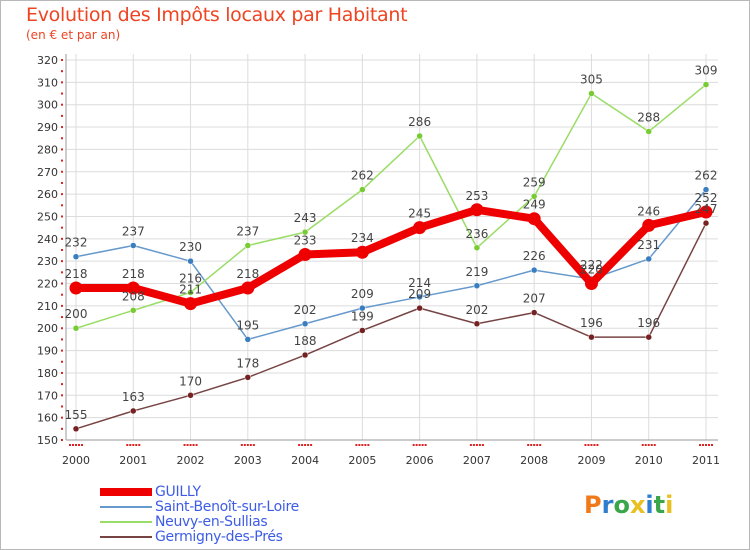 This screenshot has height=550, width=750. I want to click on legend-label: Germigny-des-Prés, so click(219, 537).